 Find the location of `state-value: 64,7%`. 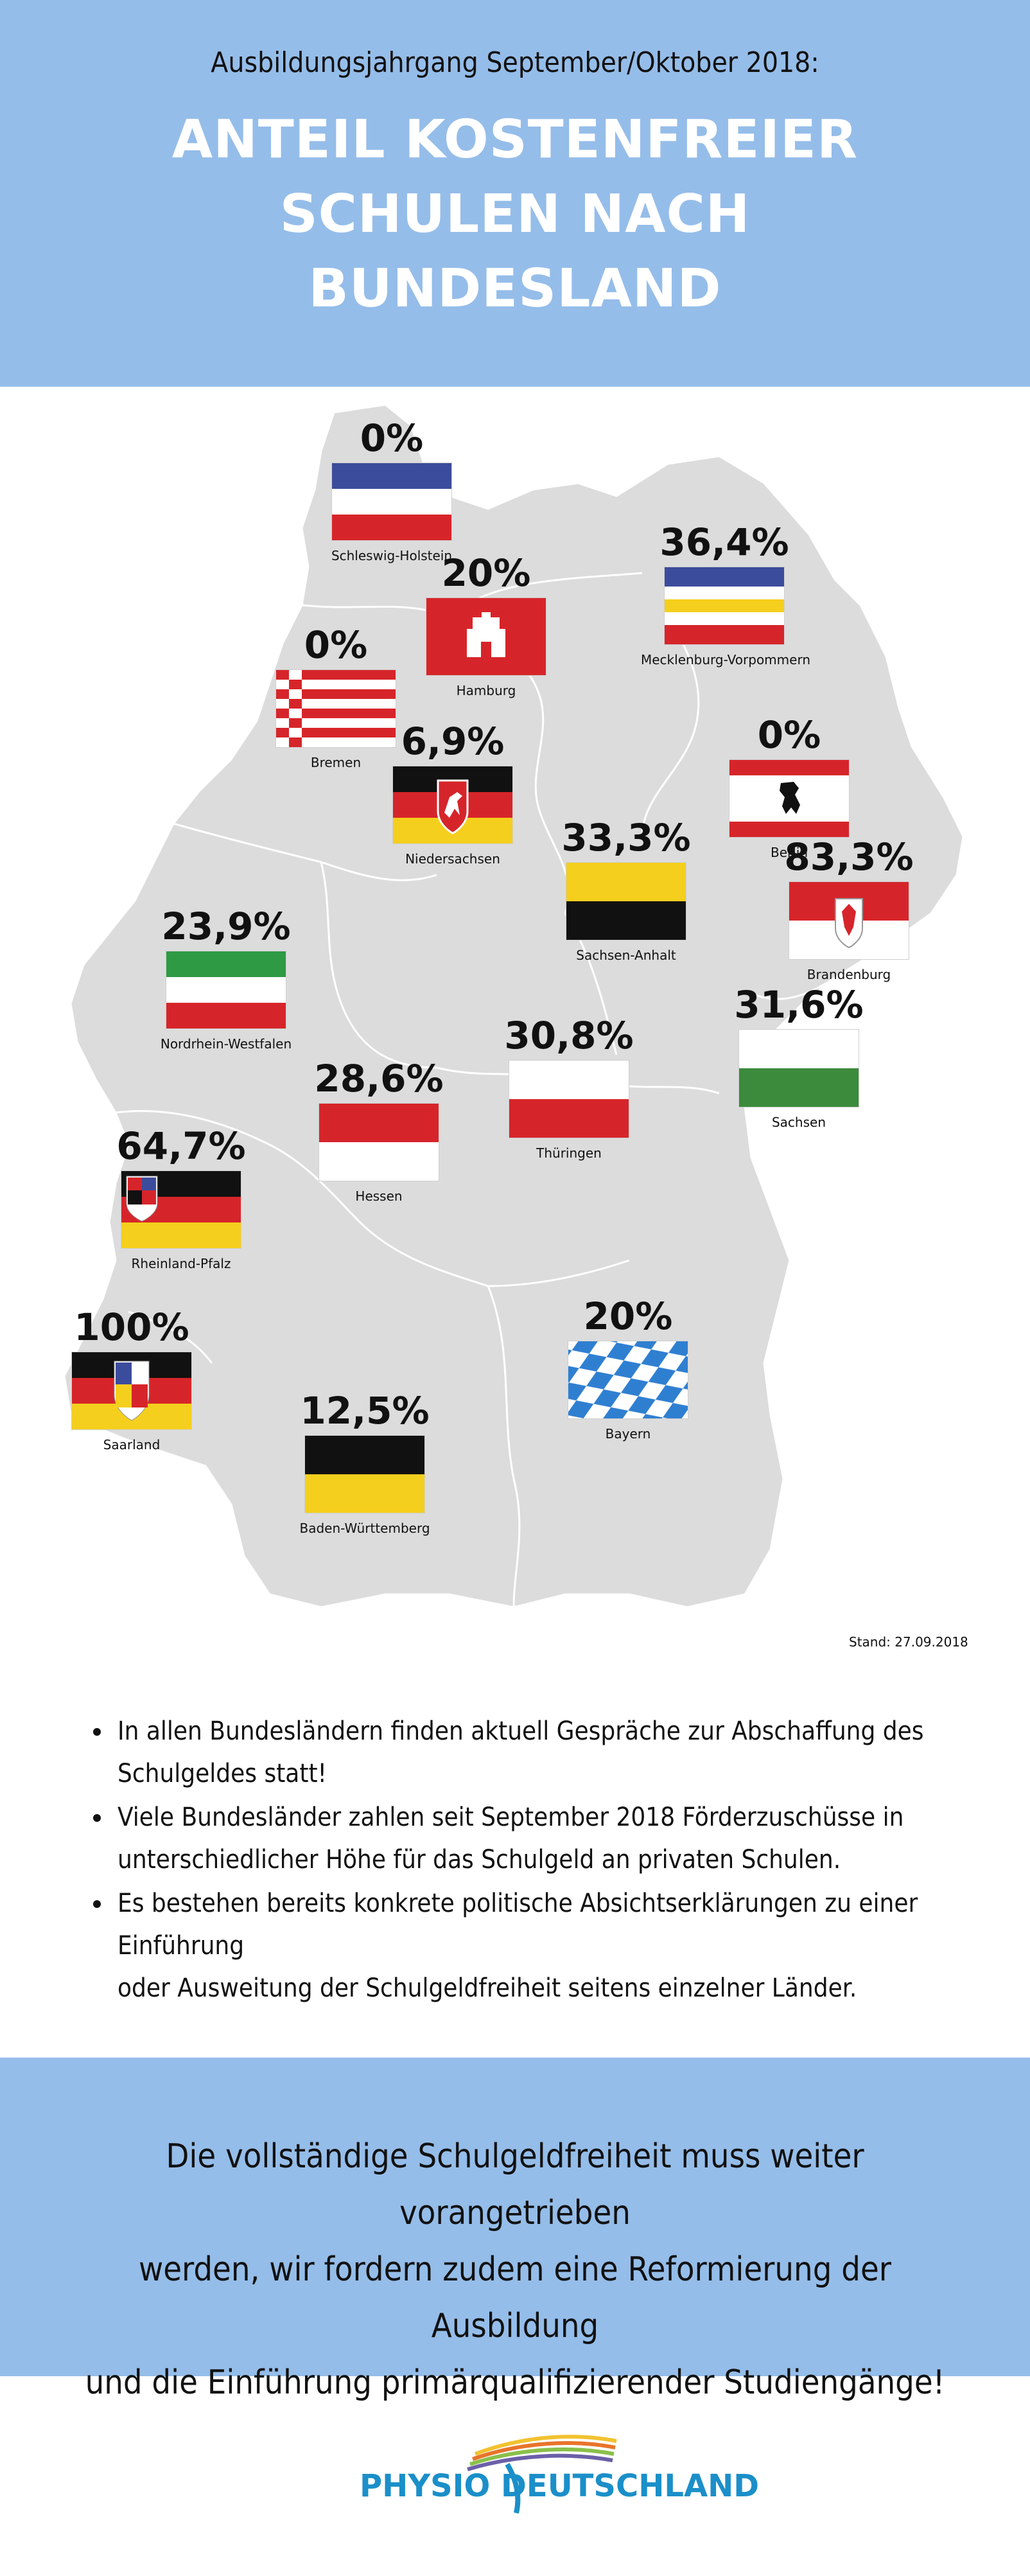

state-value: 64,7% is located at coordinates (181, 1146).